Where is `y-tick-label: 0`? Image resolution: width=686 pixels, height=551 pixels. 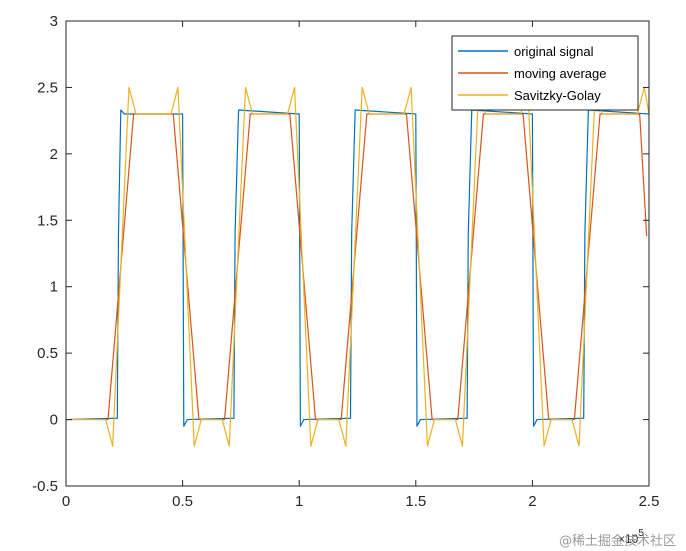 y-tick-label: 0 is located at coordinates (54, 420).